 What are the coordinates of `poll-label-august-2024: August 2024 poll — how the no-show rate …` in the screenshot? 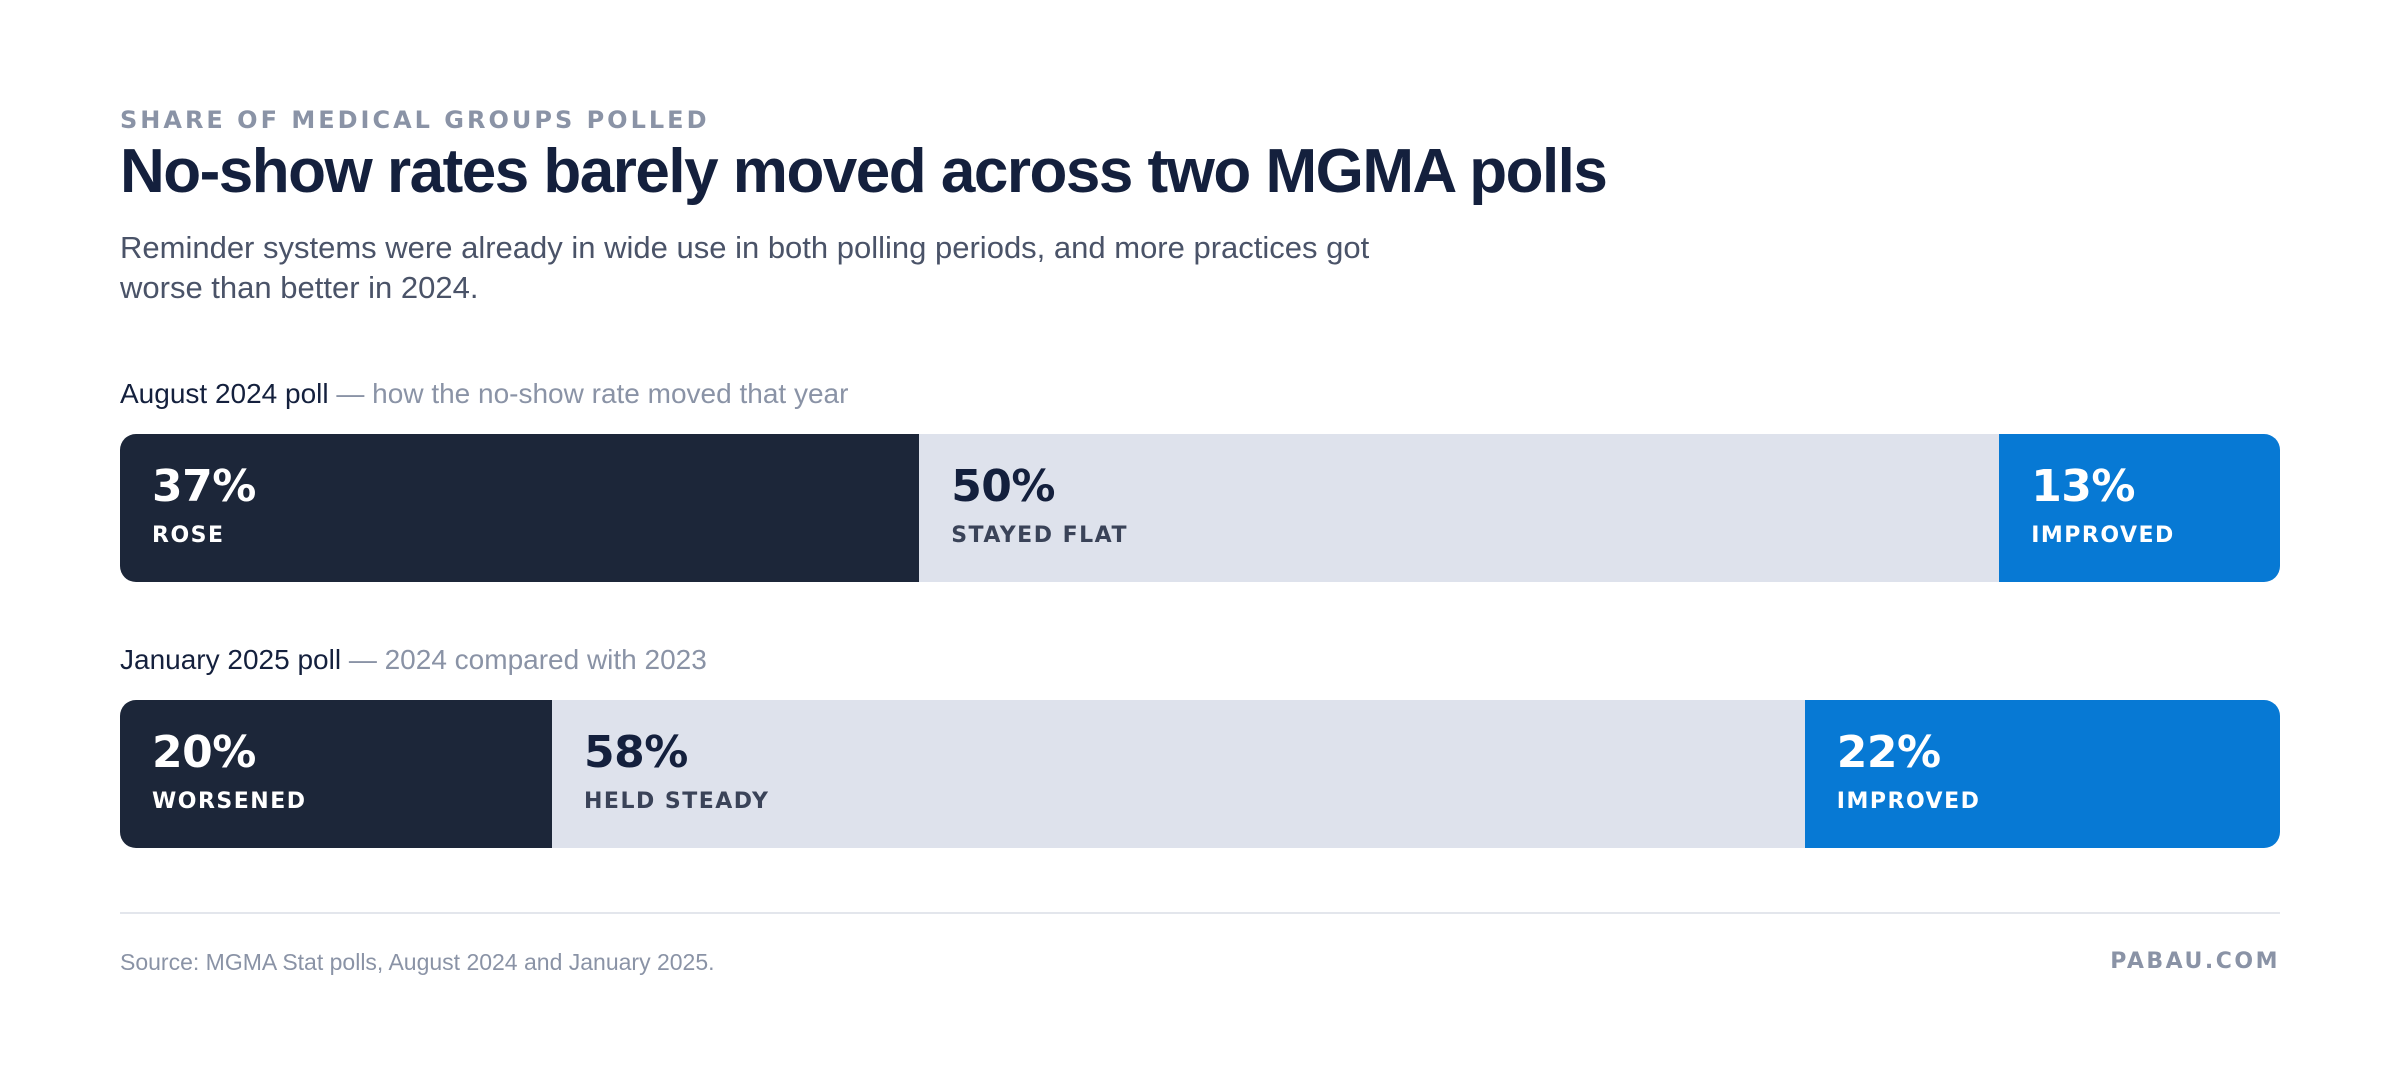 It's located at (484, 394).